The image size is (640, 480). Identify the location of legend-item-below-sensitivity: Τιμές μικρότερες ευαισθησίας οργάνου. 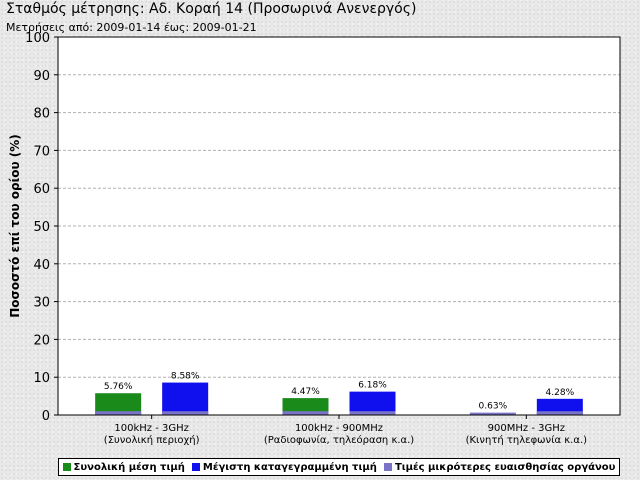
(499, 467).